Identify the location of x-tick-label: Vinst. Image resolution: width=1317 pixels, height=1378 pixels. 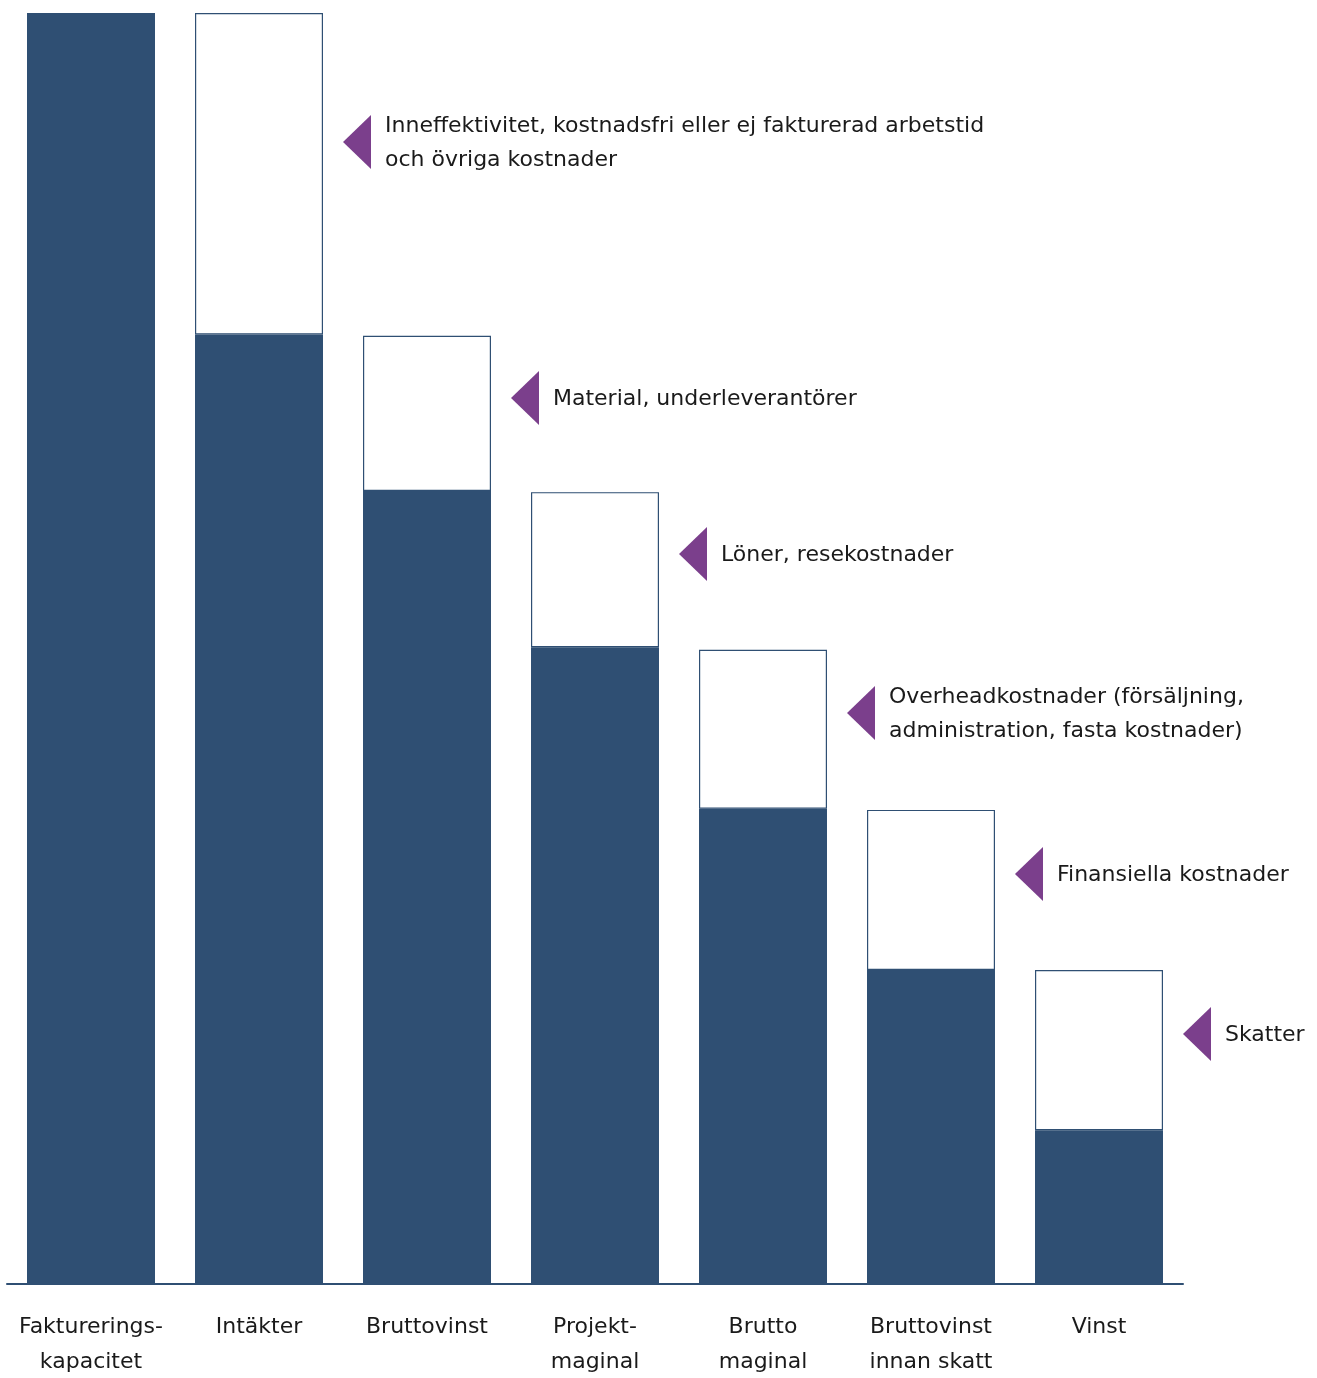
(1099, 1325).